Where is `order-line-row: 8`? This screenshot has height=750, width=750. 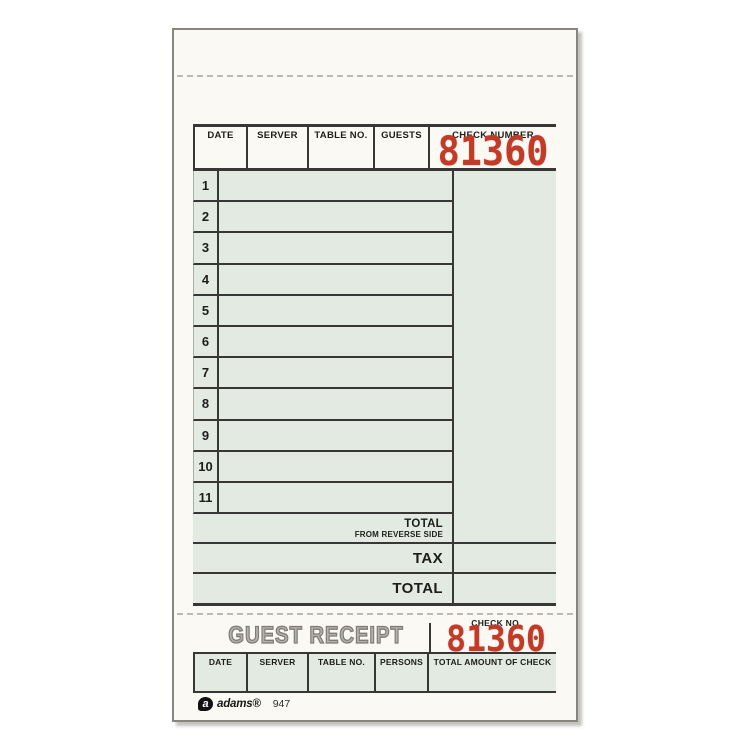
order-line-row: 8 is located at coordinates (323, 405).